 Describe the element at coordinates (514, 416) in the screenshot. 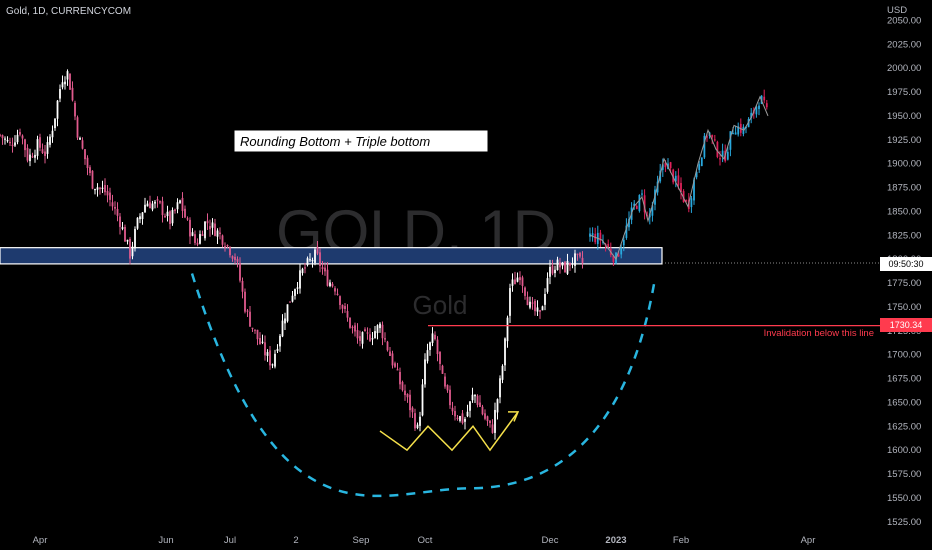

I see `triple-bottom-arrowhead` at that location.